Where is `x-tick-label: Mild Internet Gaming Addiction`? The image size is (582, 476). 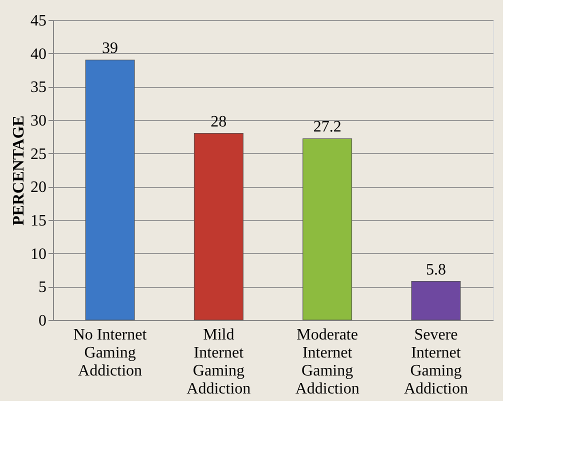
x-tick-label: Mild Internet Gaming Addiction is located at coordinates (218, 362).